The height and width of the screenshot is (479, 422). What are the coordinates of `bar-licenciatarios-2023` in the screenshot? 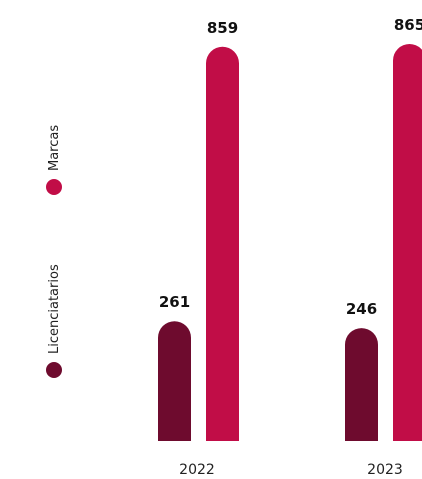 It's located at (361, 384).